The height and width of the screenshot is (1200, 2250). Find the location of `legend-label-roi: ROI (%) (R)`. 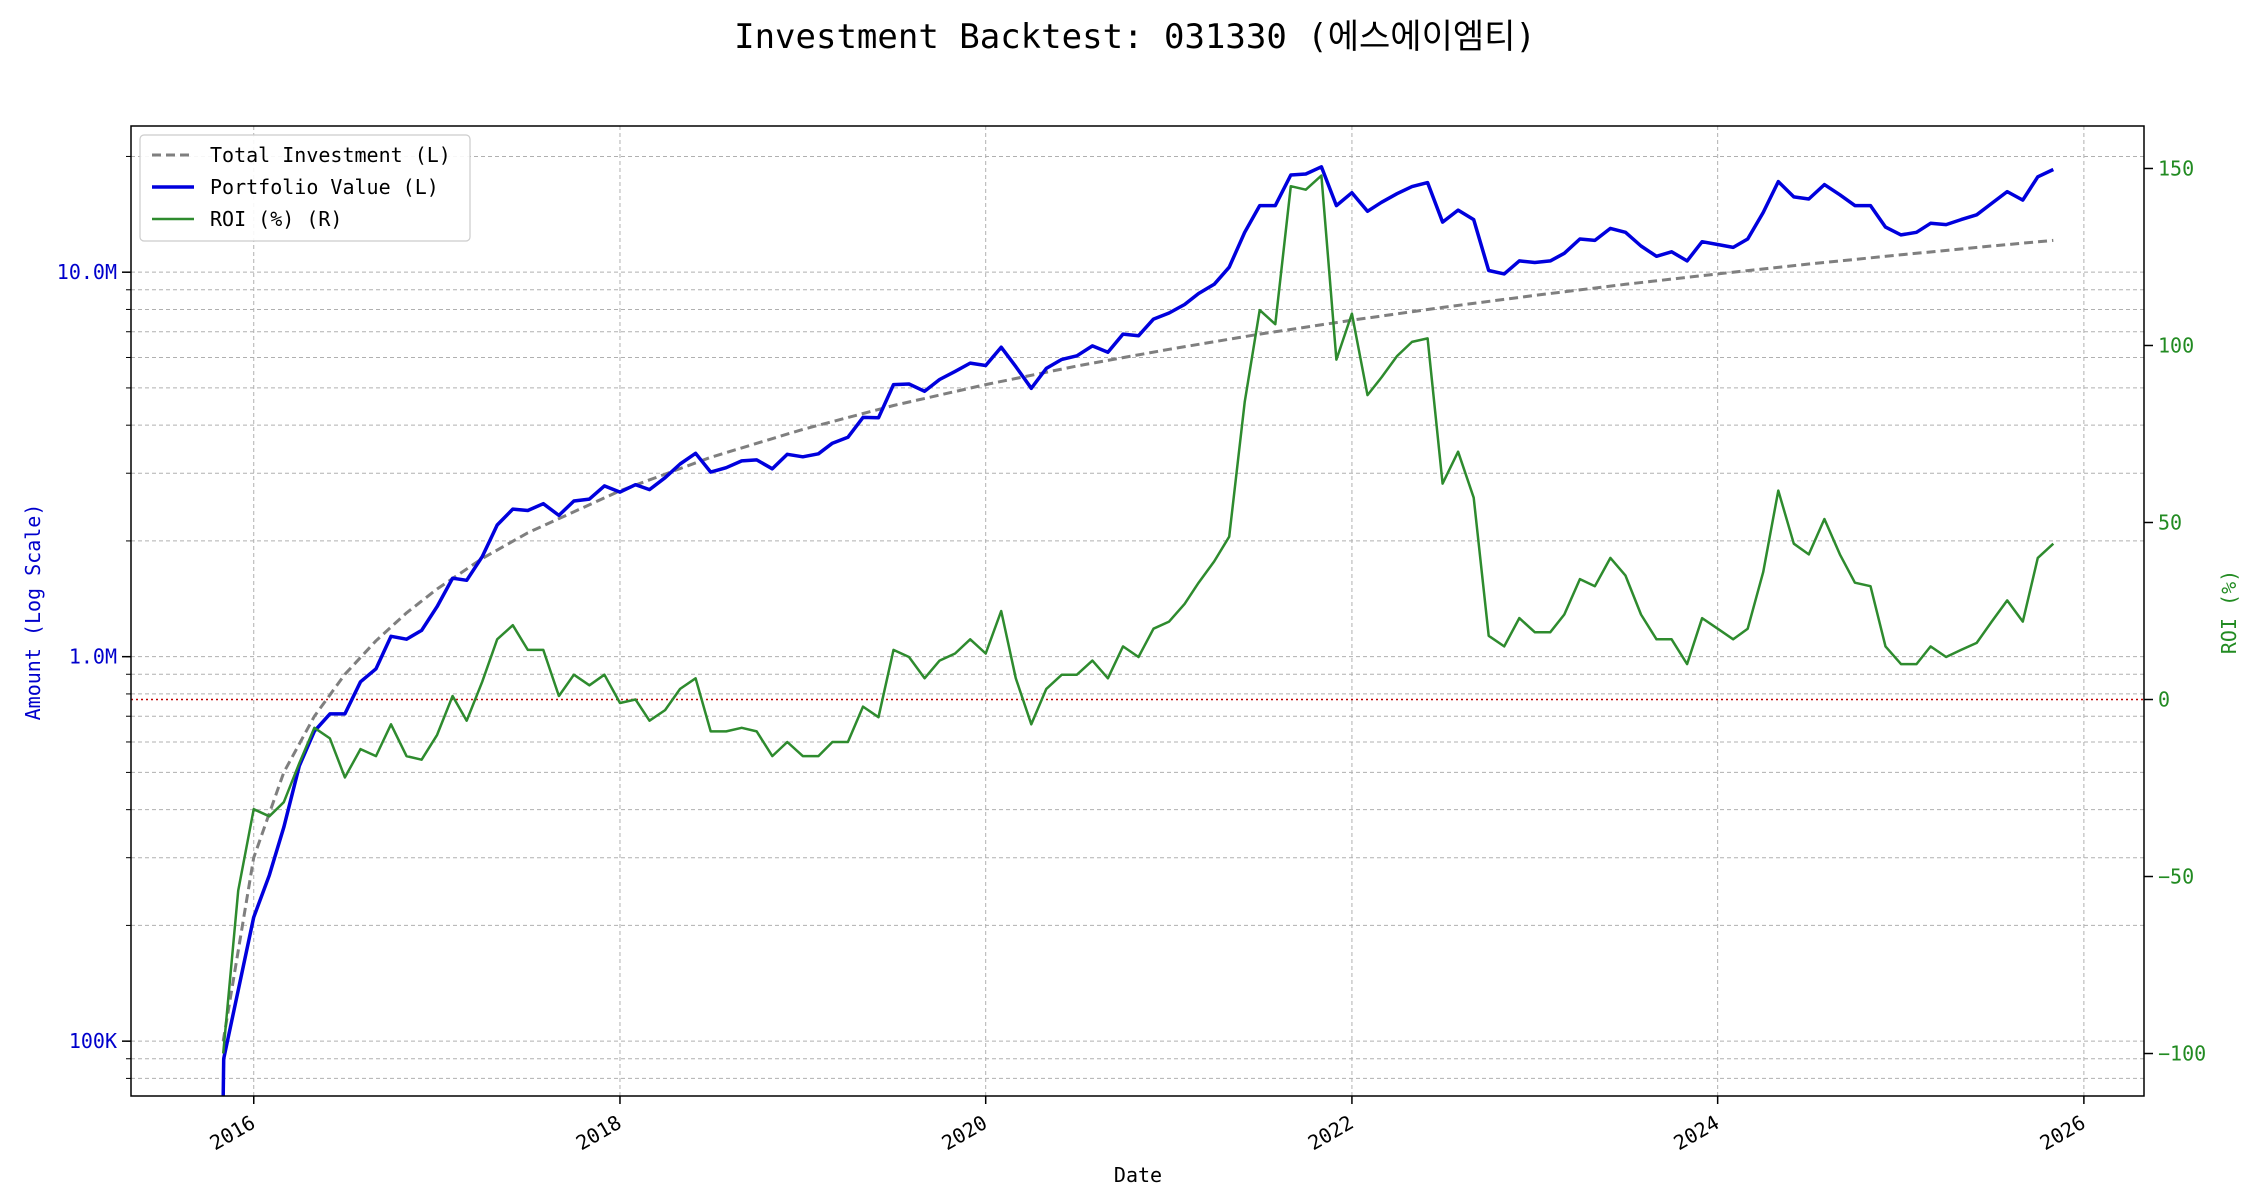

legend-label-roi: ROI (%) (R) is located at coordinates (276, 219).